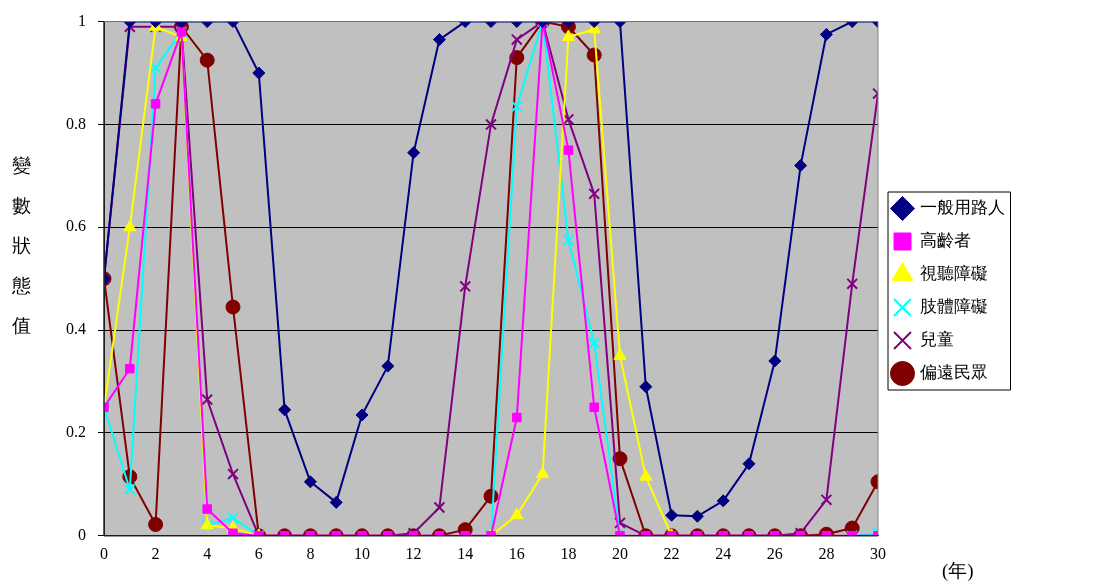  I want to click on x-tick-label: 8, so click(310, 553).